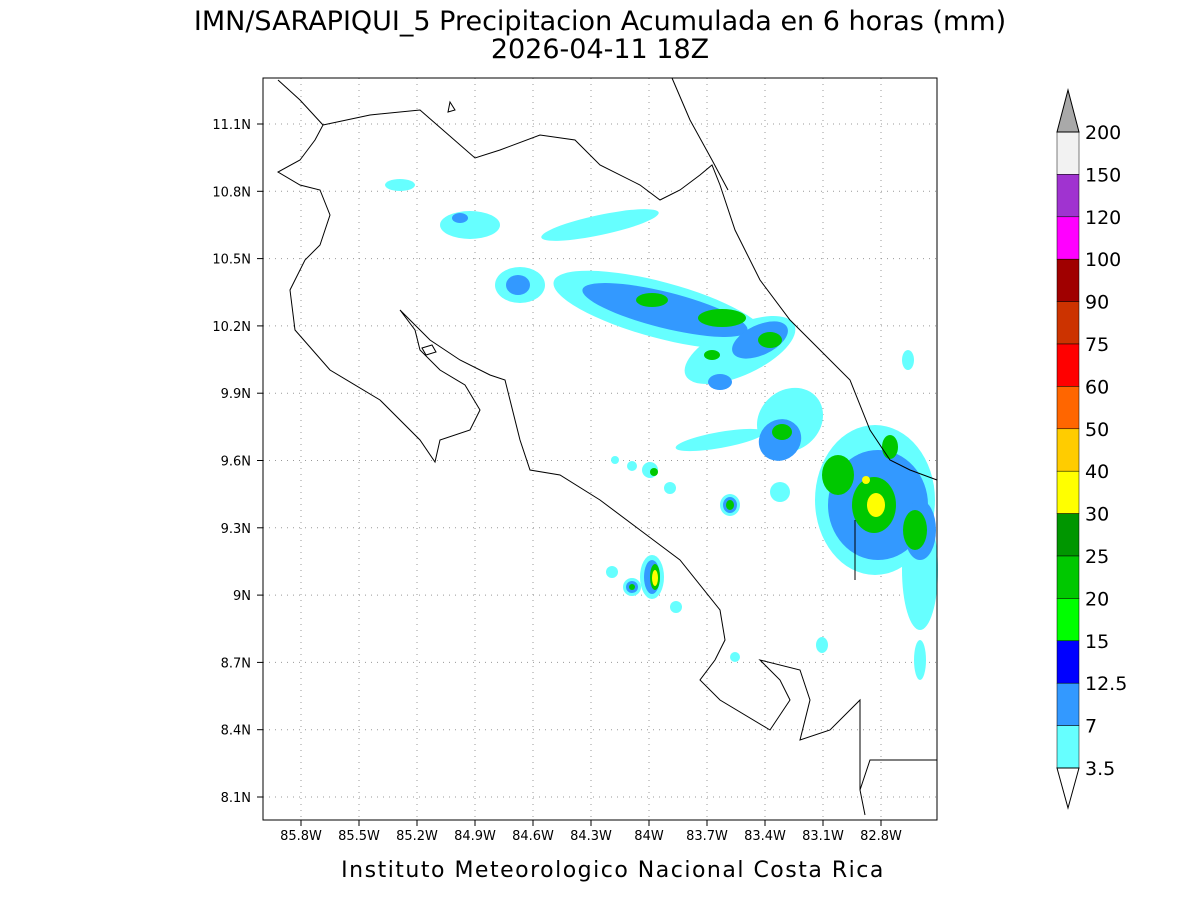 This screenshot has width=1200, height=904. I want to click on lon-tick-label: 84.6W, so click(533, 836).